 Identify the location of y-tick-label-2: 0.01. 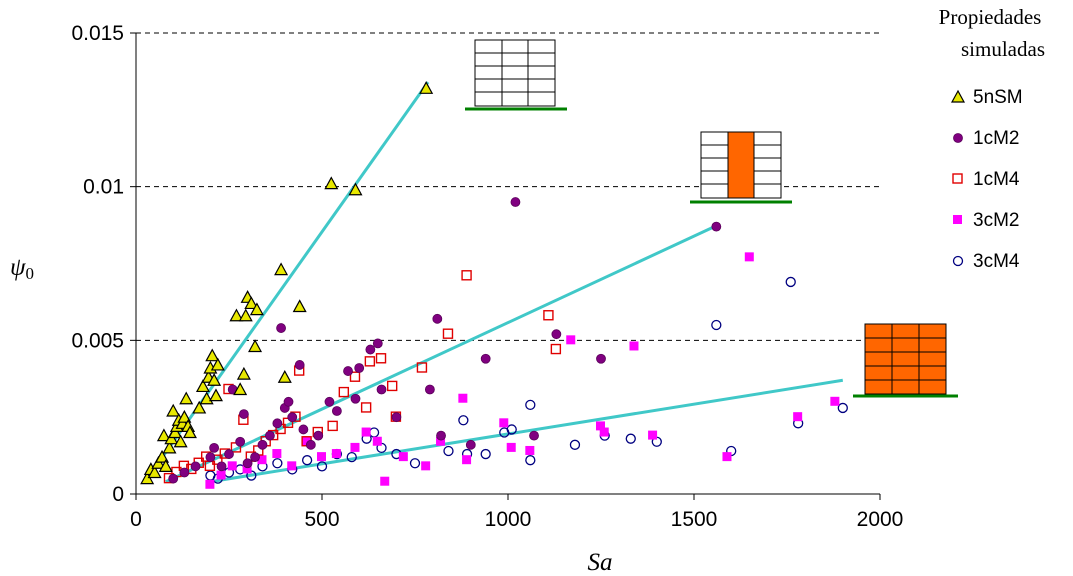
(103, 187).